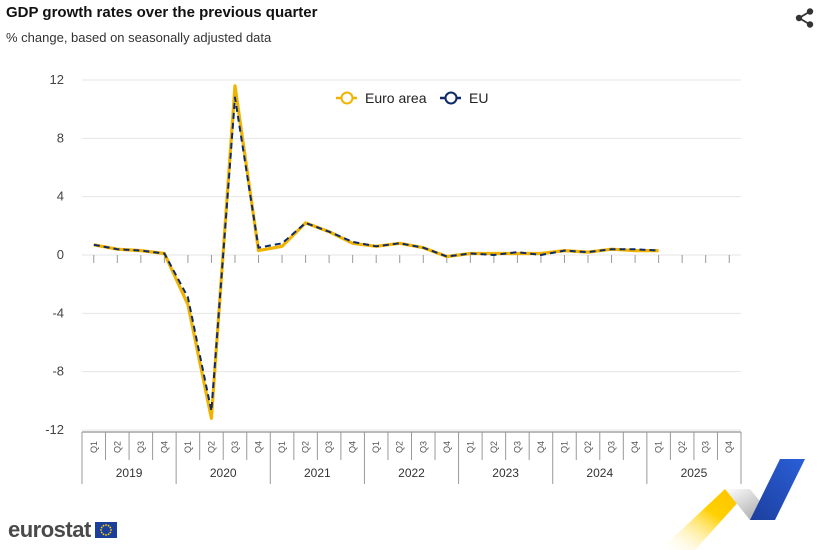  Describe the element at coordinates (223, 473) in the screenshot. I see `year-label: 2020` at that location.